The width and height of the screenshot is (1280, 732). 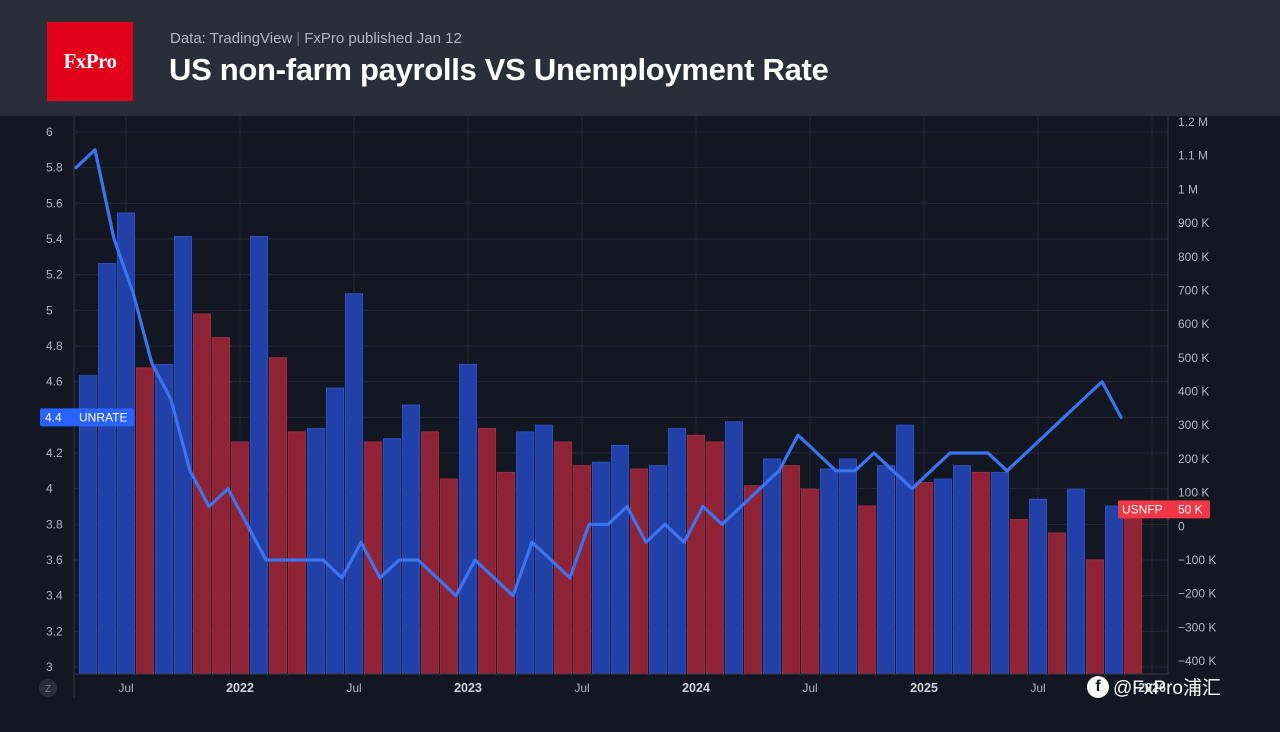 What do you see at coordinates (54, 631) in the screenshot?
I see `left-tick-label: 3.2` at bounding box center [54, 631].